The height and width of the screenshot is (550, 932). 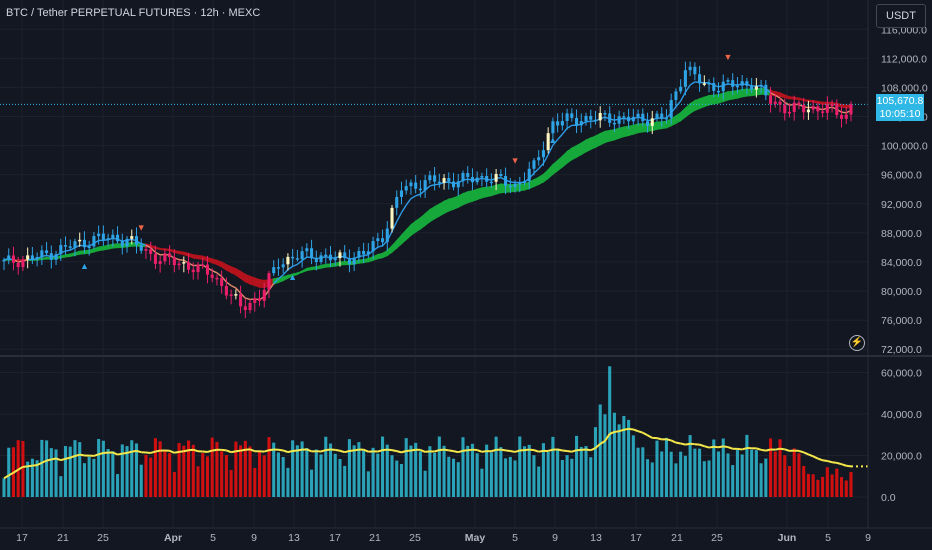 I want to click on time-tick-label: 9, so click(x=254, y=538).